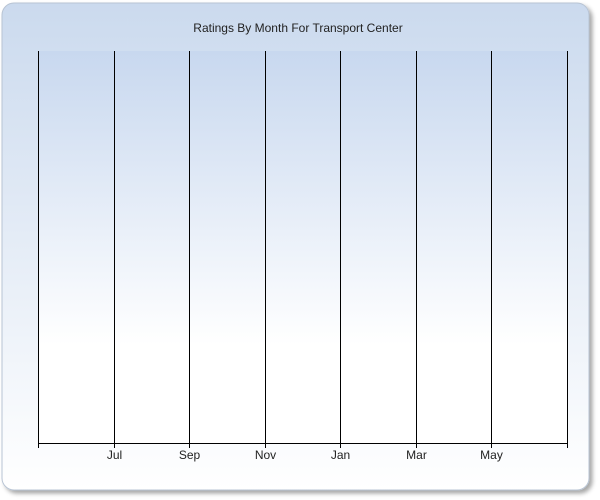 The image size is (600, 500). What do you see at coordinates (491, 455) in the screenshot?
I see `x-tick-label: May` at bounding box center [491, 455].